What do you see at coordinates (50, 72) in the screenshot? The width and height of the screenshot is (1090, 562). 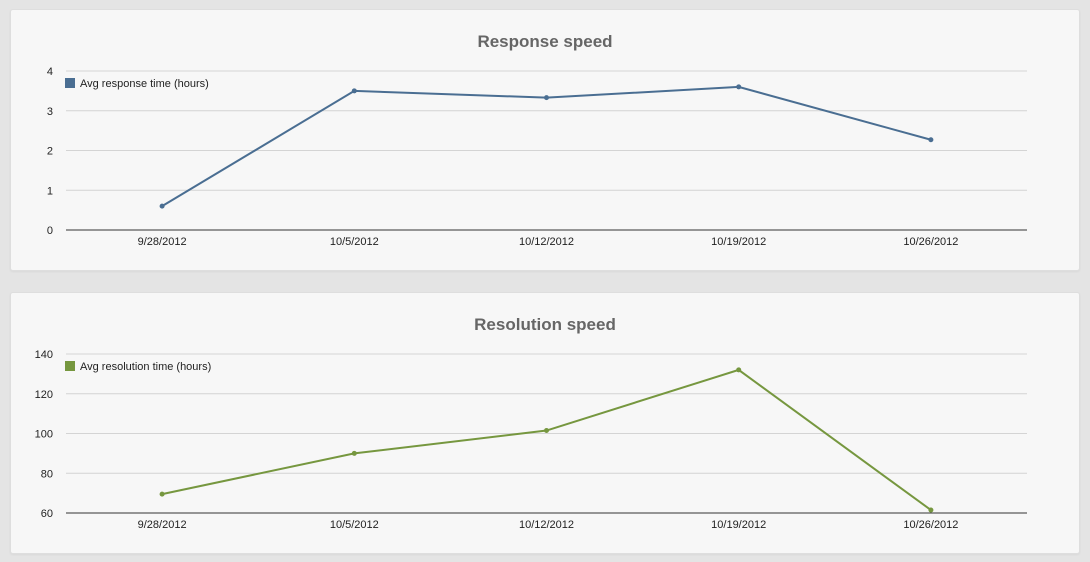 I see `y-tick-label: 4` at bounding box center [50, 72].